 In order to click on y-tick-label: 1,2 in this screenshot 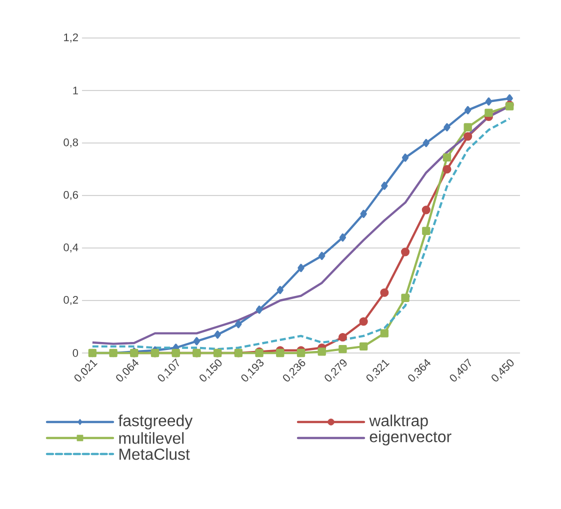, I will do `click(71, 38)`.